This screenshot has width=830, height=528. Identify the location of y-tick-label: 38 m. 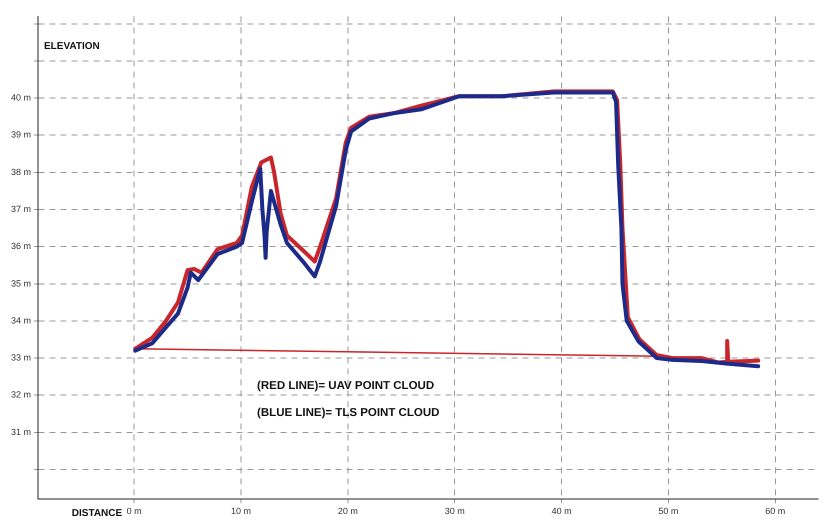
(21, 171).